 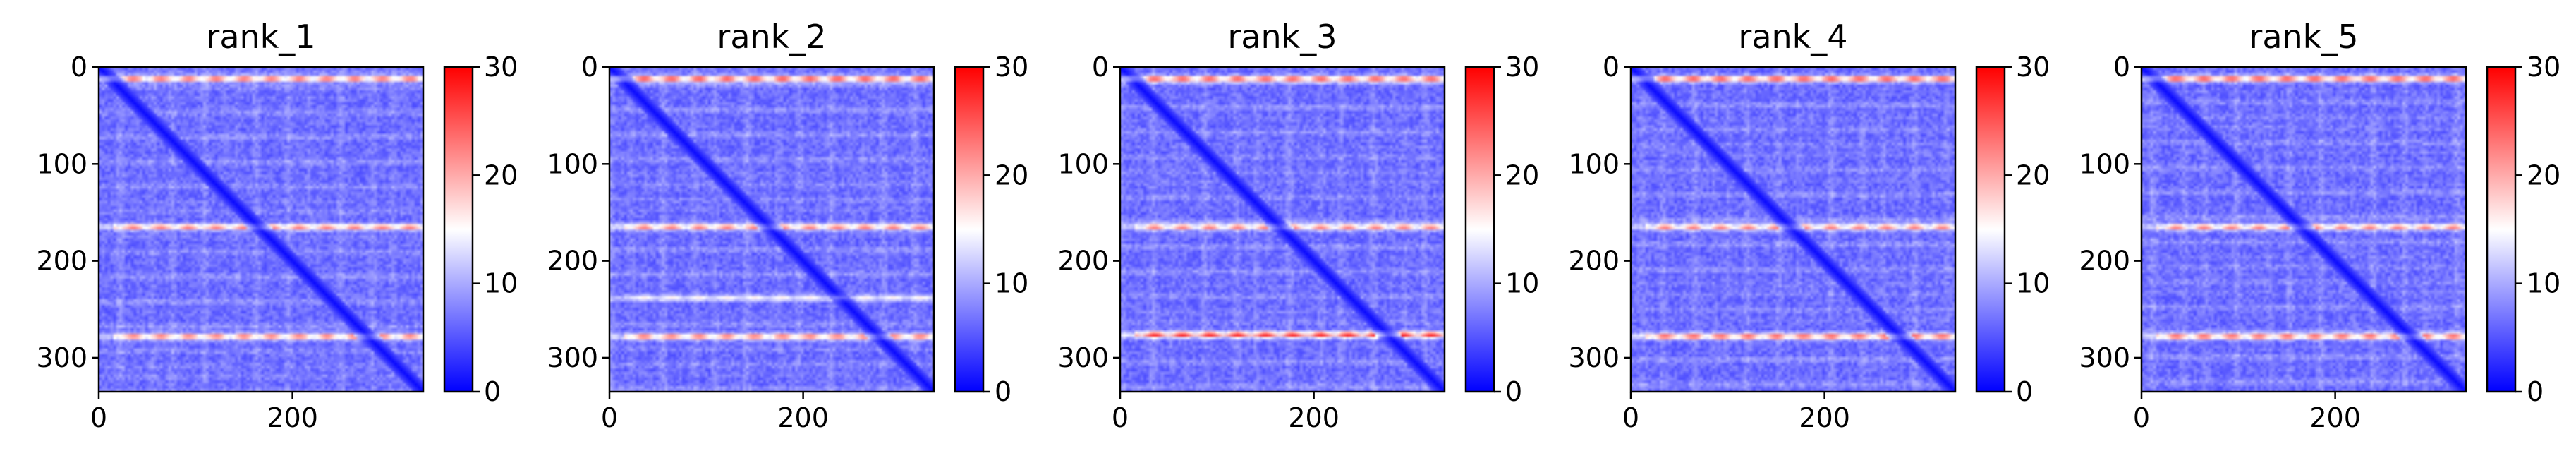 What do you see at coordinates (260, 37) in the screenshot?
I see `panel-title: rank_1` at bounding box center [260, 37].